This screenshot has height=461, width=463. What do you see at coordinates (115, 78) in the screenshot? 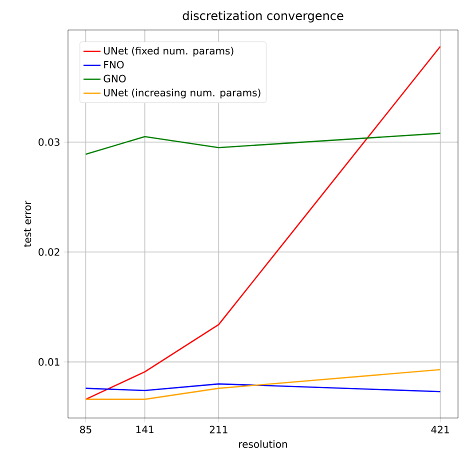
I see `legend-label: GNO` at bounding box center [115, 78].